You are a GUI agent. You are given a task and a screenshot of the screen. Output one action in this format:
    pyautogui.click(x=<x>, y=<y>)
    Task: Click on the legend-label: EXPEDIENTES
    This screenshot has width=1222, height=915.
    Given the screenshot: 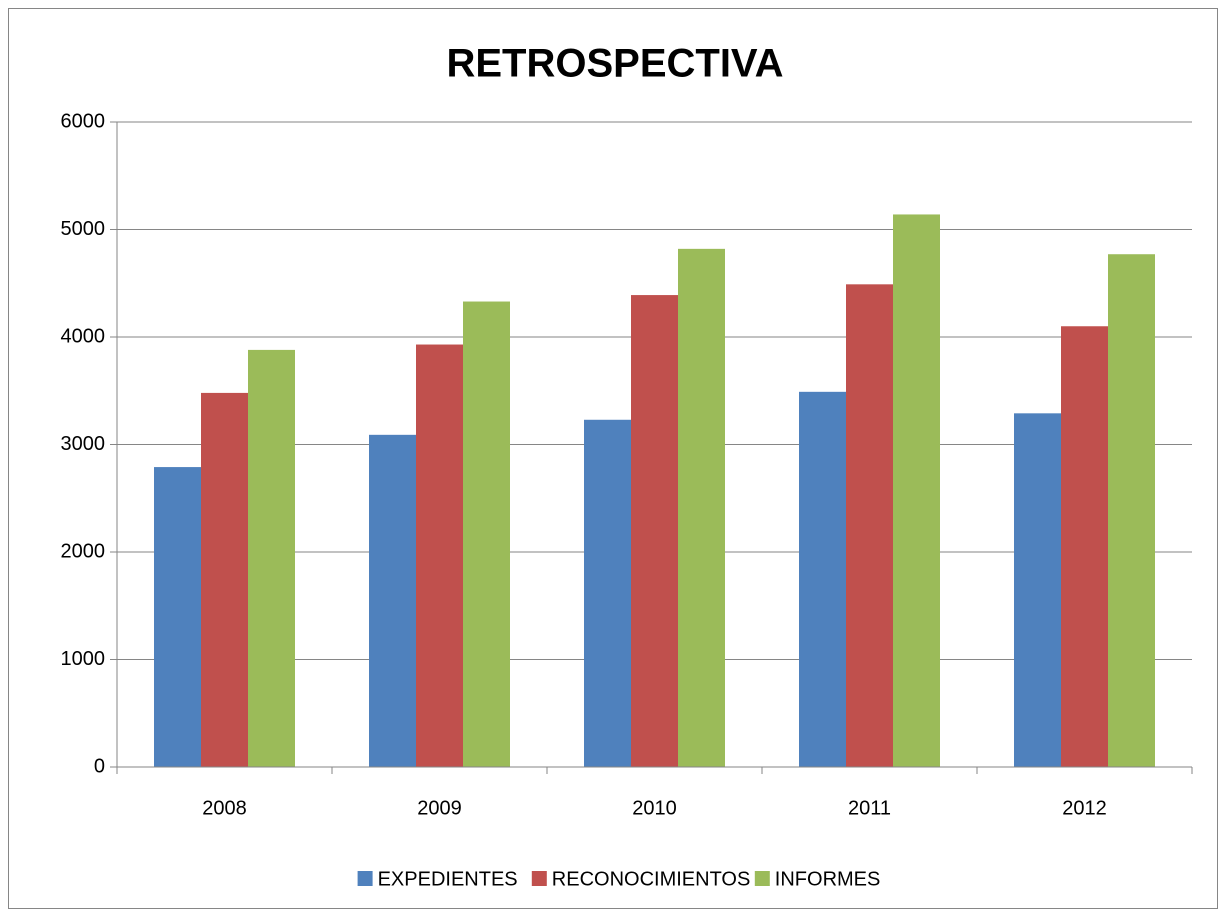 What is the action you would take?
    pyautogui.click(x=448, y=879)
    